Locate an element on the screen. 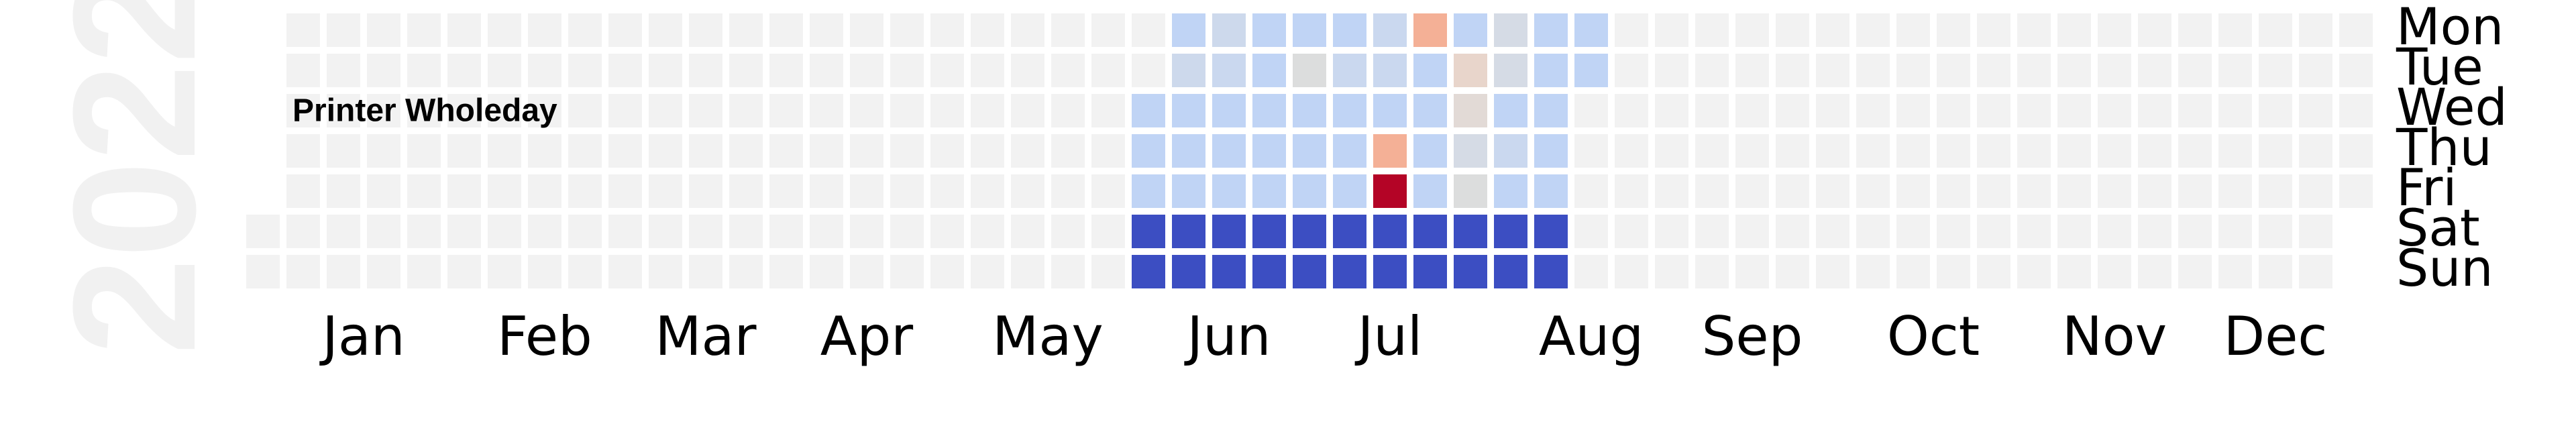 This screenshot has width=2576, height=436. month-label: Dec is located at coordinates (2276, 336).